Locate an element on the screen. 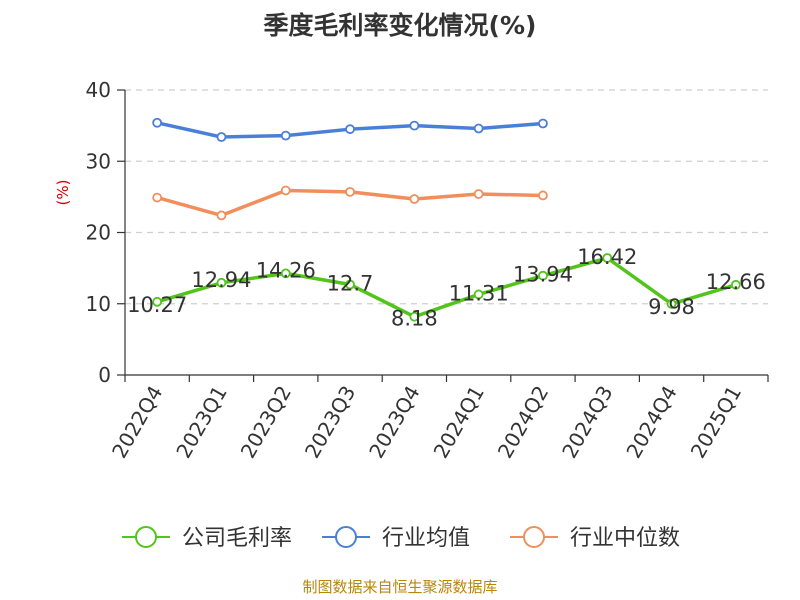 The height and width of the screenshot is (600, 800). x-tick-label: 2024Q1 is located at coordinates (459, 422).